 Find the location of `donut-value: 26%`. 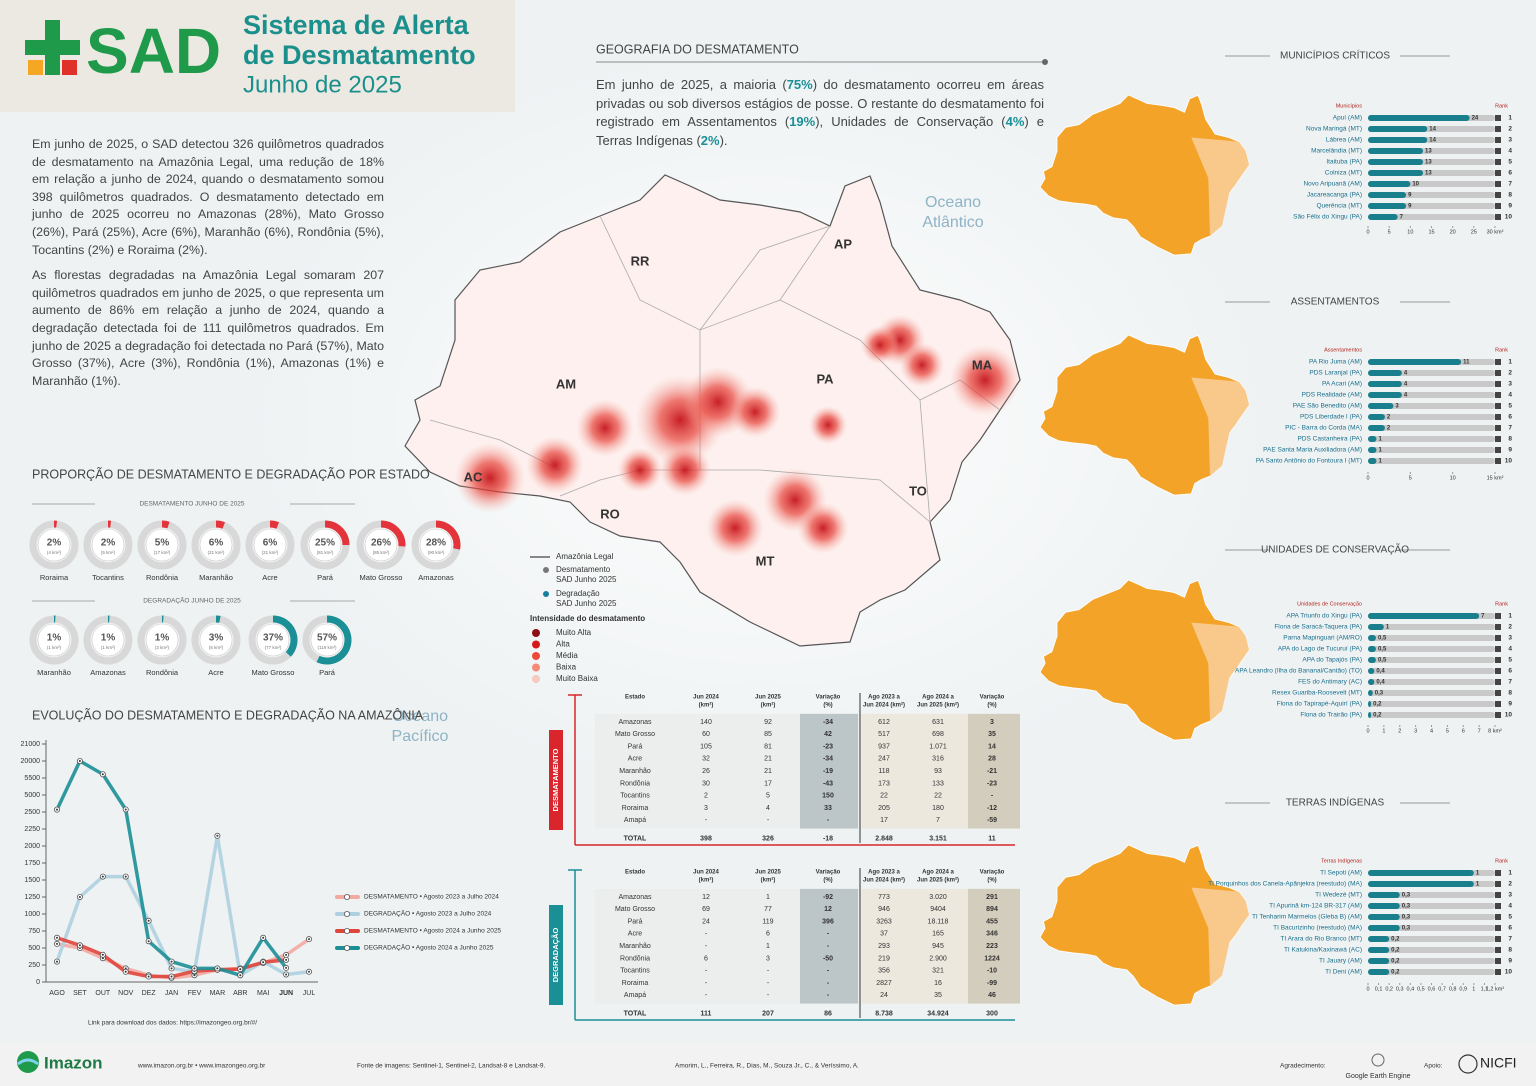

donut-value: 26% is located at coordinates (381, 543).